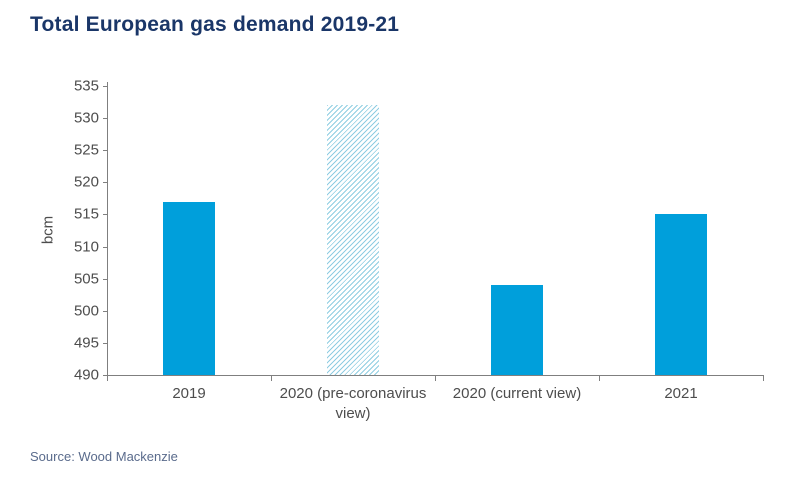  What do you see at coordinates (681, 294) in the screenshot?
I see `bar-2021` at bounding box center [681, 294].